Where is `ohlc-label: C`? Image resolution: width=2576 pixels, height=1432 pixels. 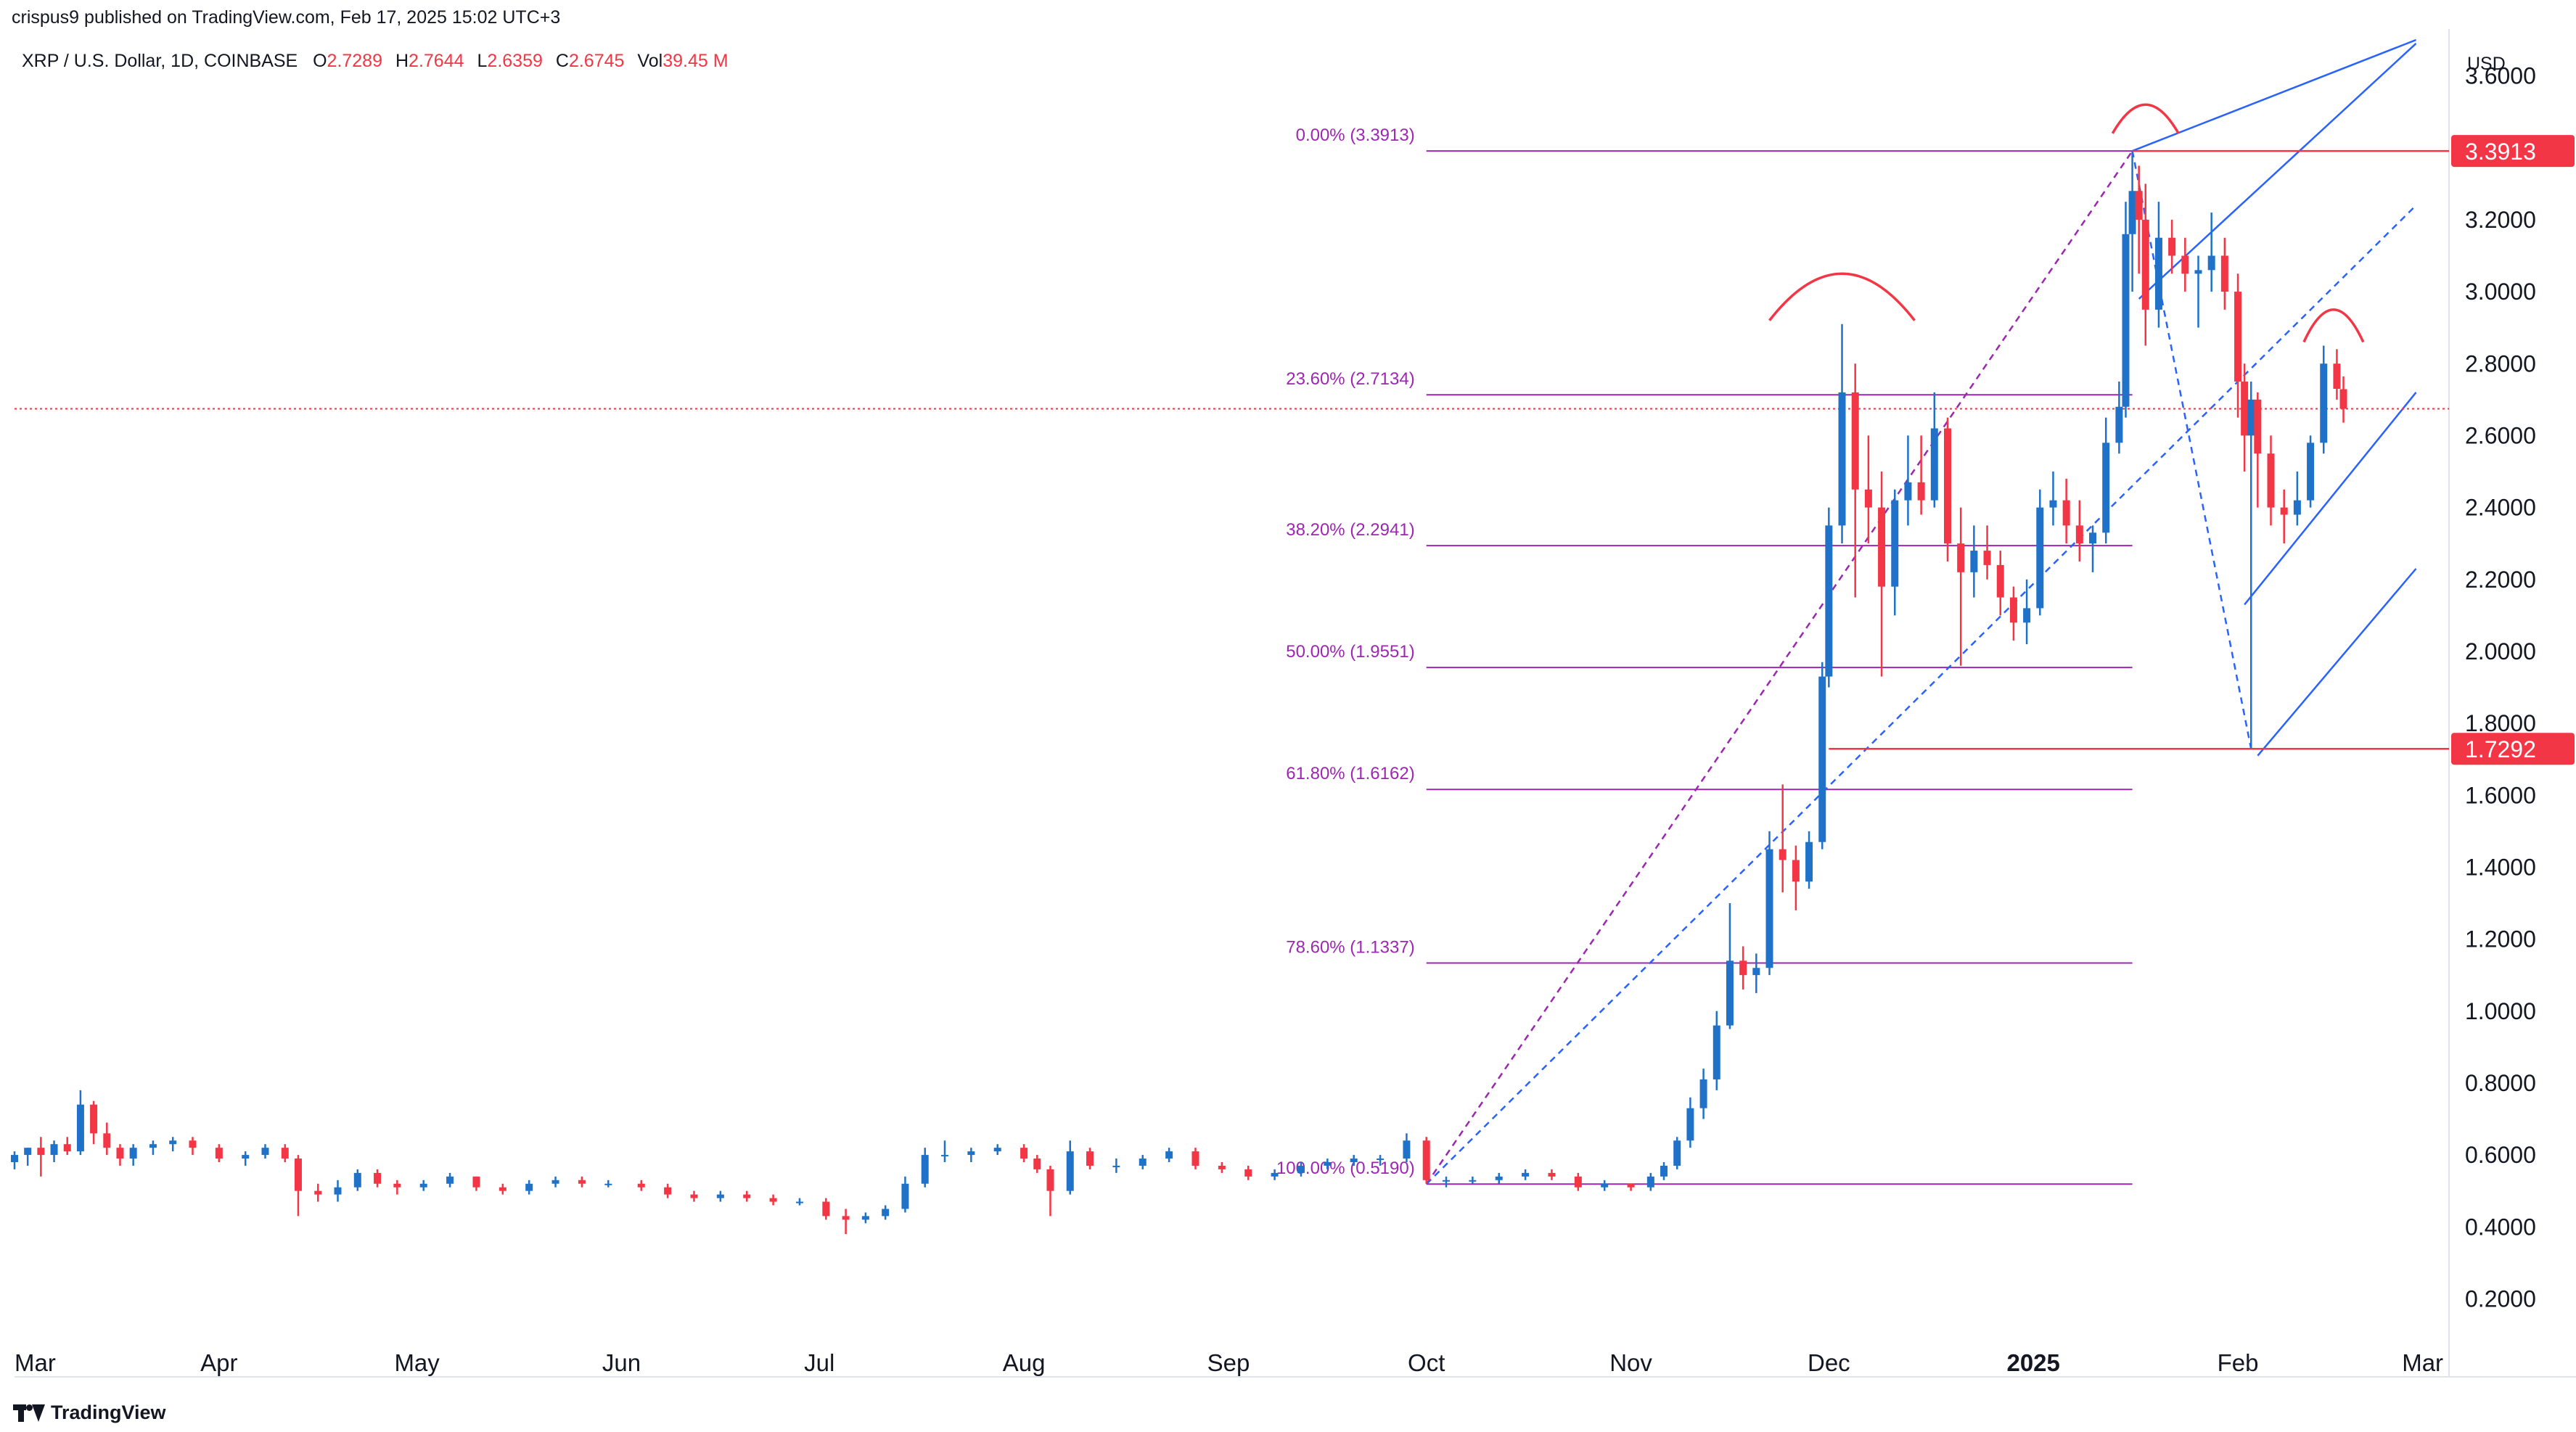
ohlc-label: C is located at coordinates (562, 61).